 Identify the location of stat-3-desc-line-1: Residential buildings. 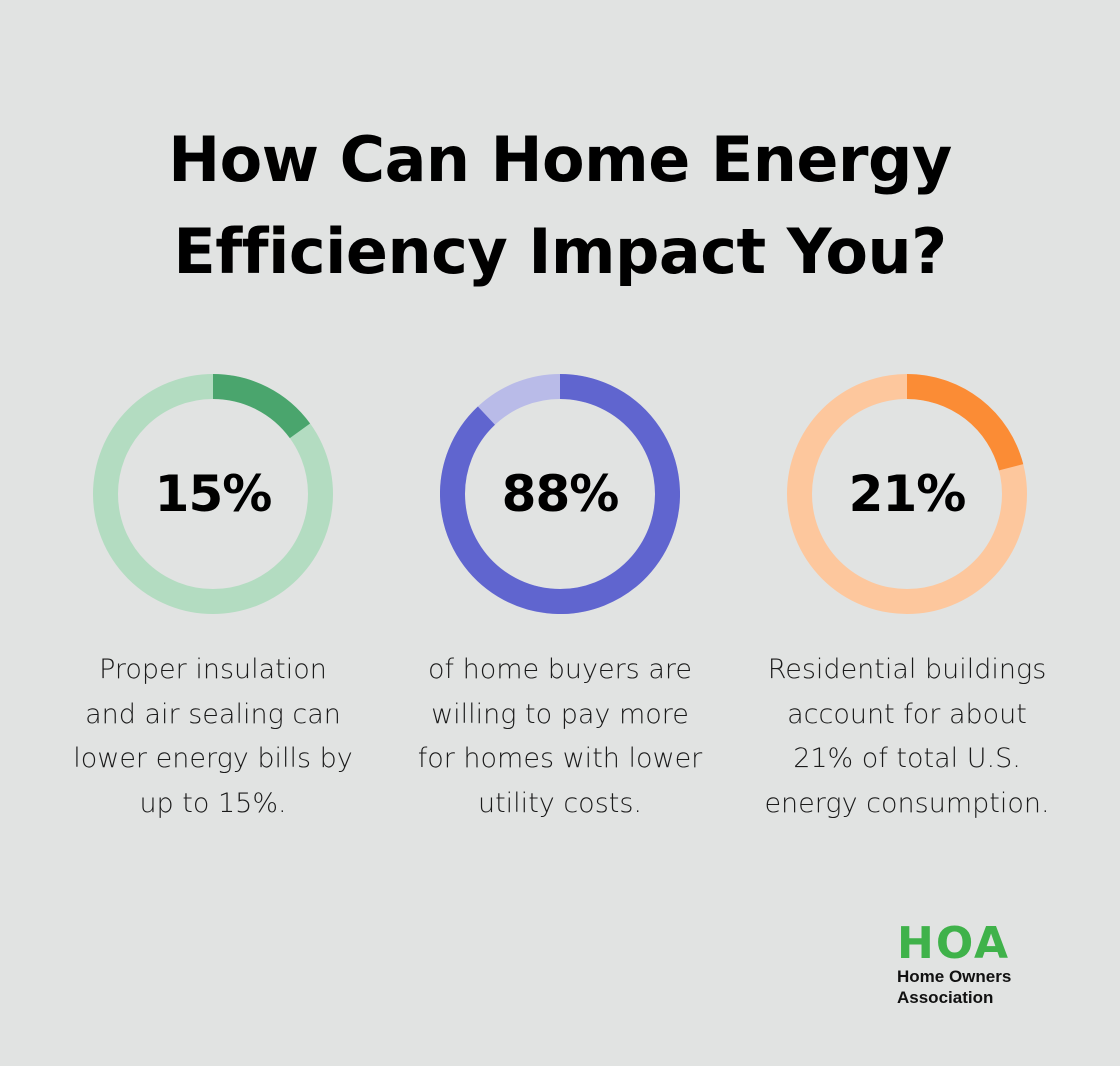
(907, 669).